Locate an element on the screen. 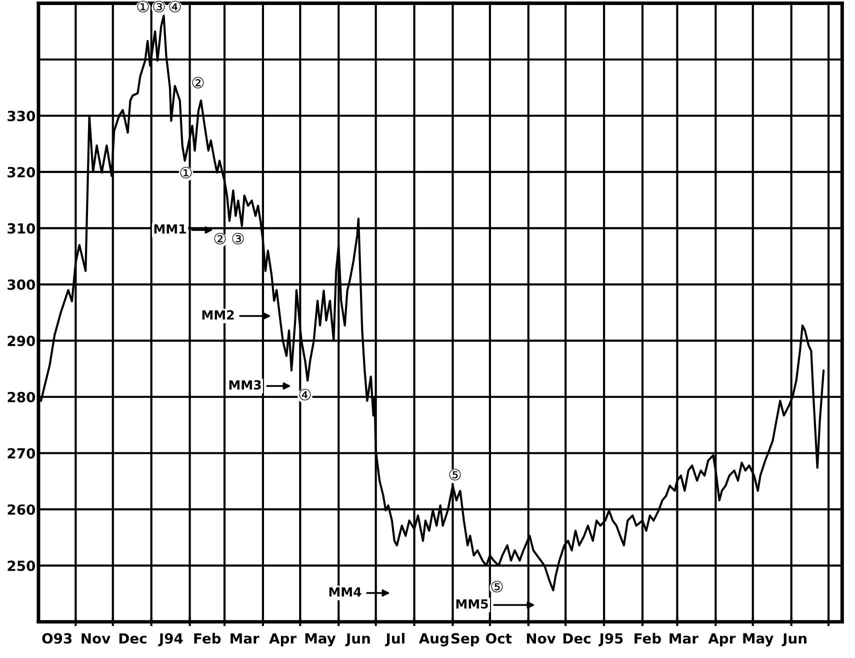 This screenshot has width=855, height=658. annotation: MM2 is located at coordinates (218, 315).